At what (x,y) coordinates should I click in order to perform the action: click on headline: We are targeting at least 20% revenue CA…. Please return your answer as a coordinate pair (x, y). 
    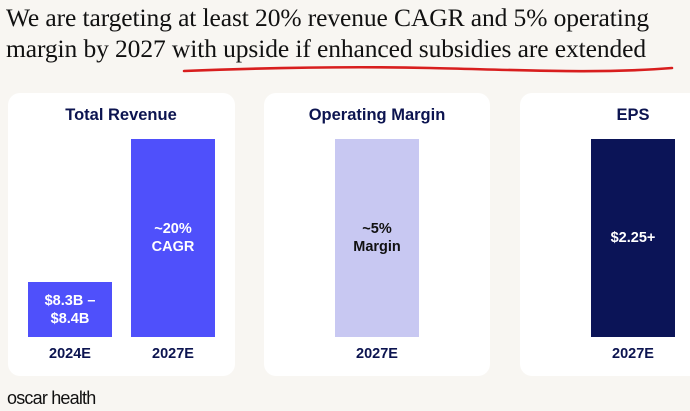
    Looking at the image, I should click on (348, 33).